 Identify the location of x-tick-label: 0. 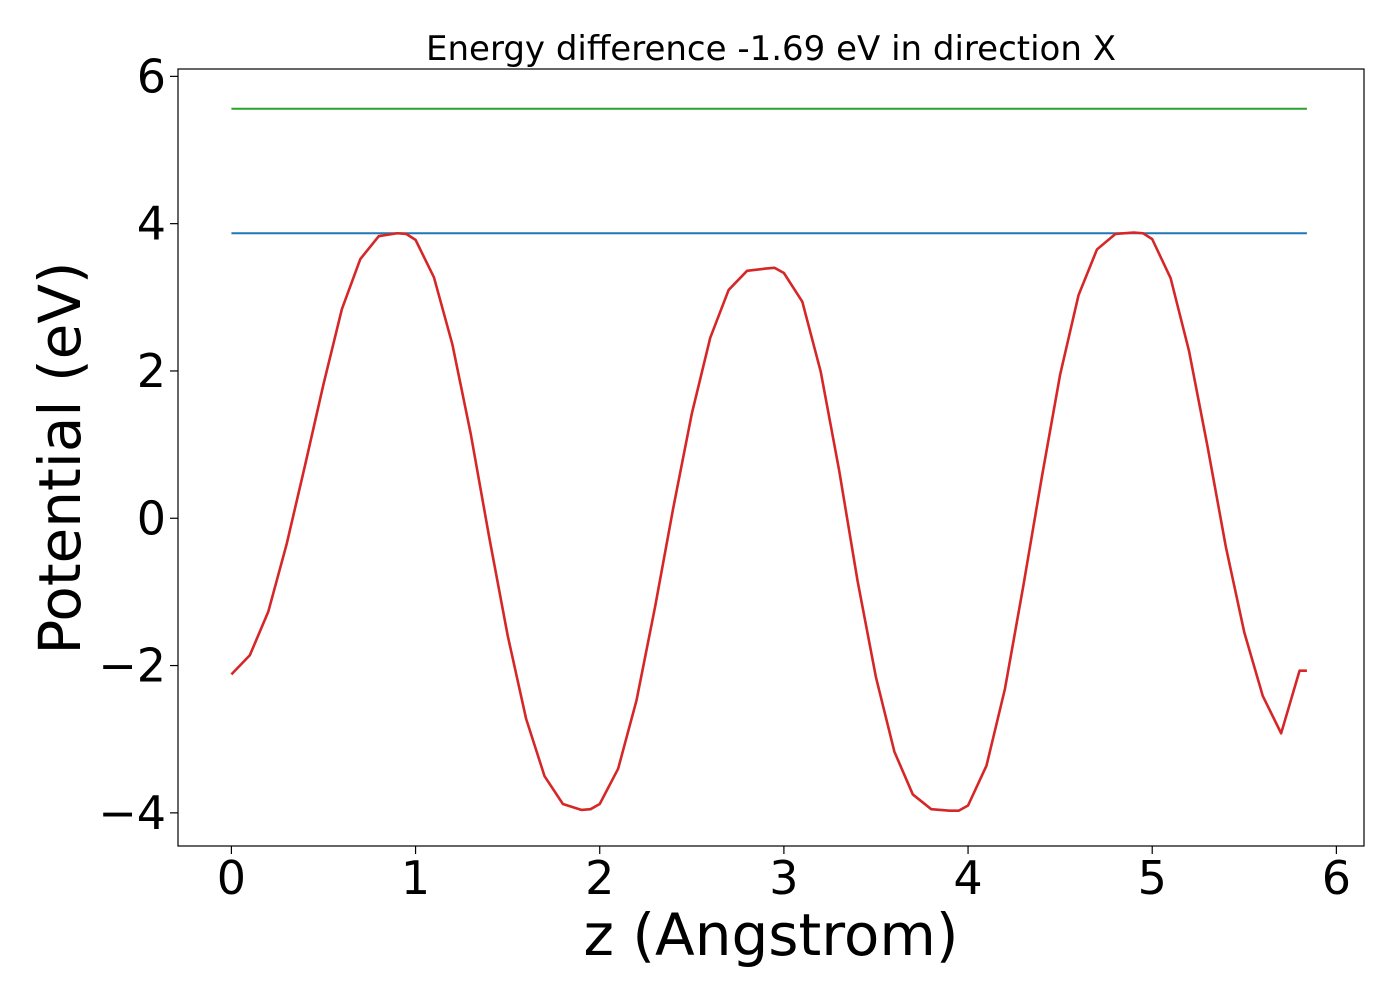
(231, 878).